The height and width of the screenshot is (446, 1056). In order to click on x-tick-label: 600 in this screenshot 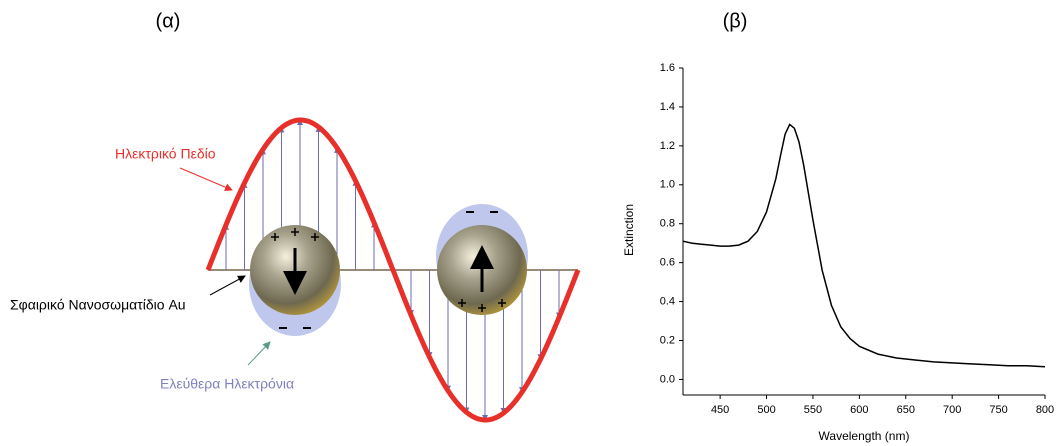, I will do `click(859, 410)`.